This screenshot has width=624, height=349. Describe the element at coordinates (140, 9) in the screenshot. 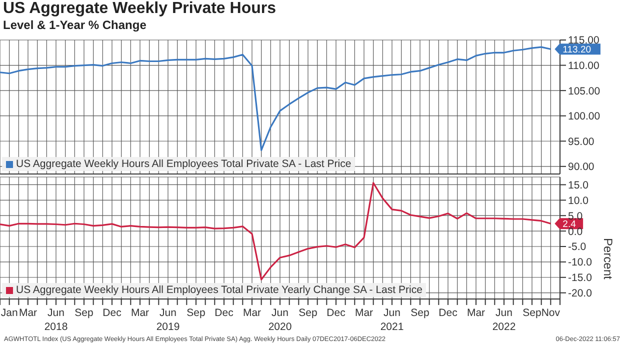

I see `chart-title: US Aggregate Weekly Private Hours` at that location.